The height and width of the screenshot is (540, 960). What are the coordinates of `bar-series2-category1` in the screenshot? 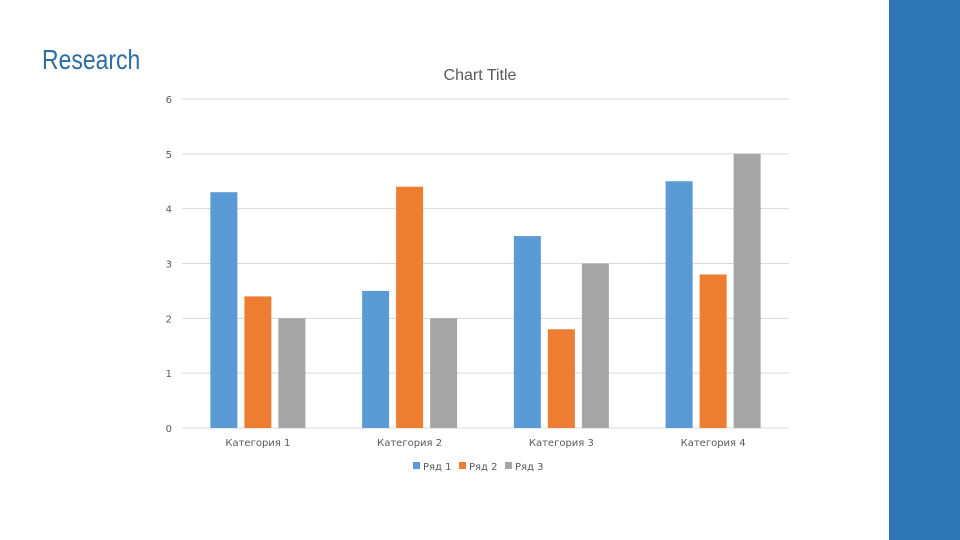 It's located at (258, 362).